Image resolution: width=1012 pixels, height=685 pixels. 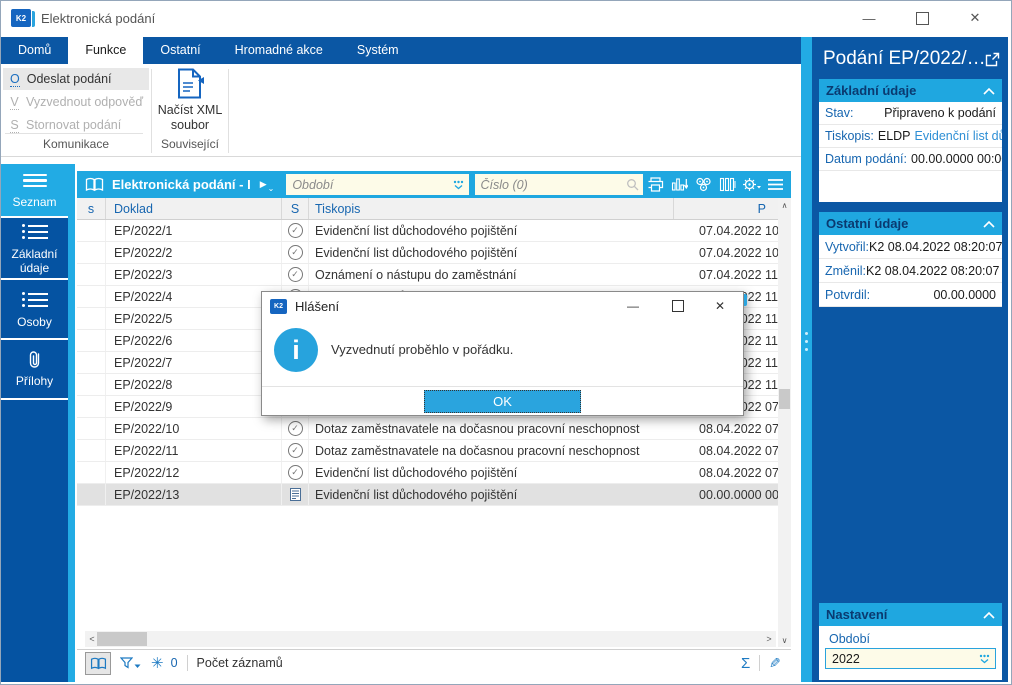 What do you see at coordinates (294, 208) in the screenshot?
I see `column-header-status: S` at bounding box center [294, 208].